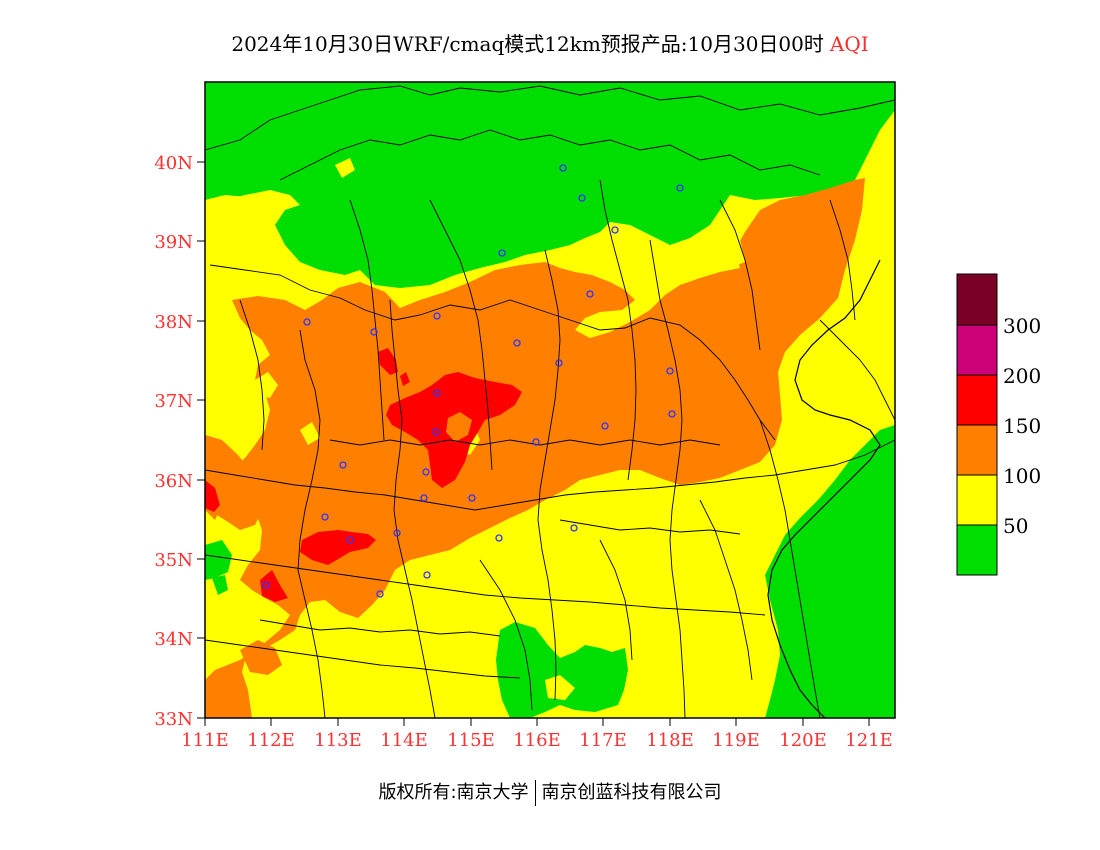  I want to click on title-variable: AQI, so click(849, 44).